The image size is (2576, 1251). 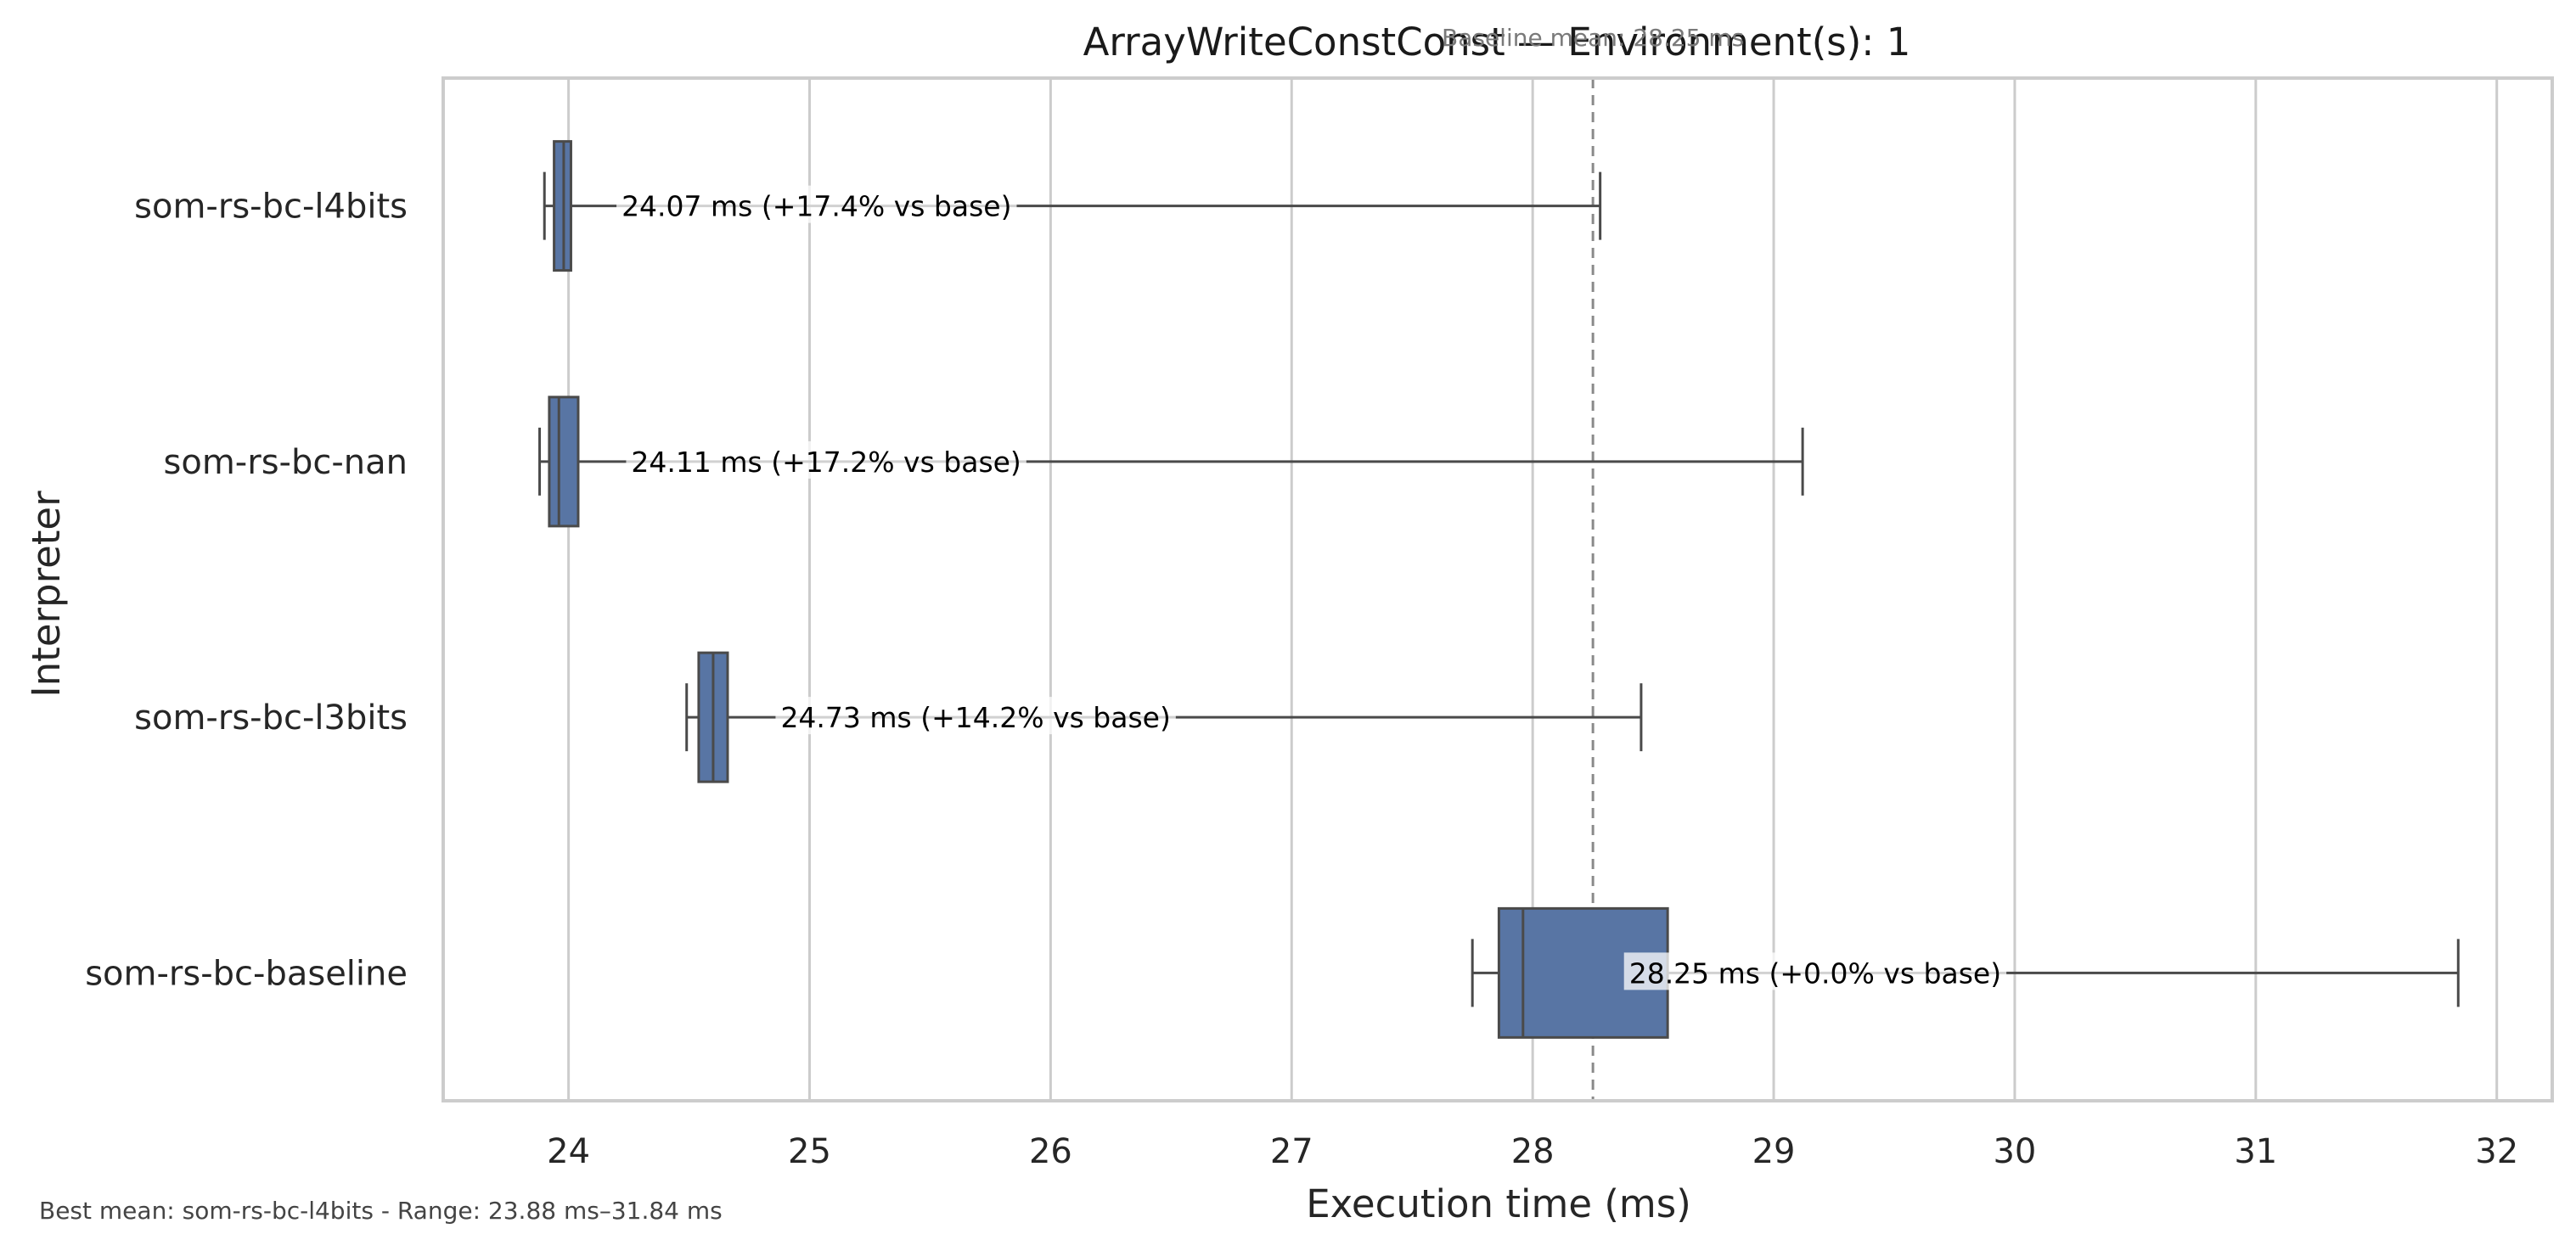 I want to click on x-tick-label: 32, so click(x=2496, y=1151).